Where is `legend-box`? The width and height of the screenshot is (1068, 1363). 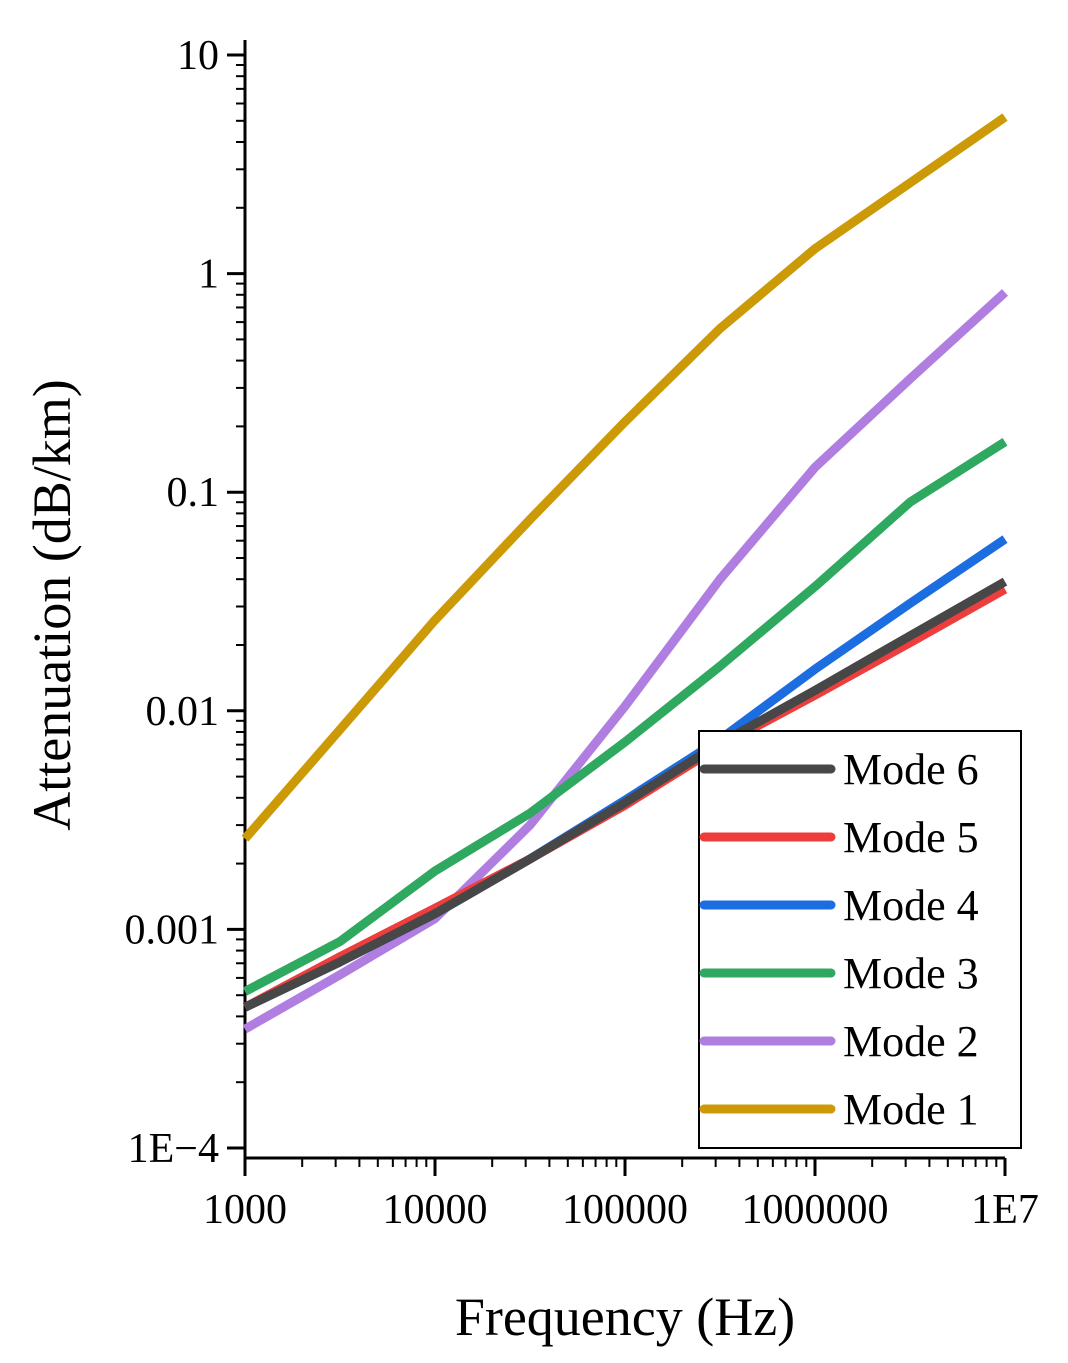
legend-box is located at coordinates (860, 939).